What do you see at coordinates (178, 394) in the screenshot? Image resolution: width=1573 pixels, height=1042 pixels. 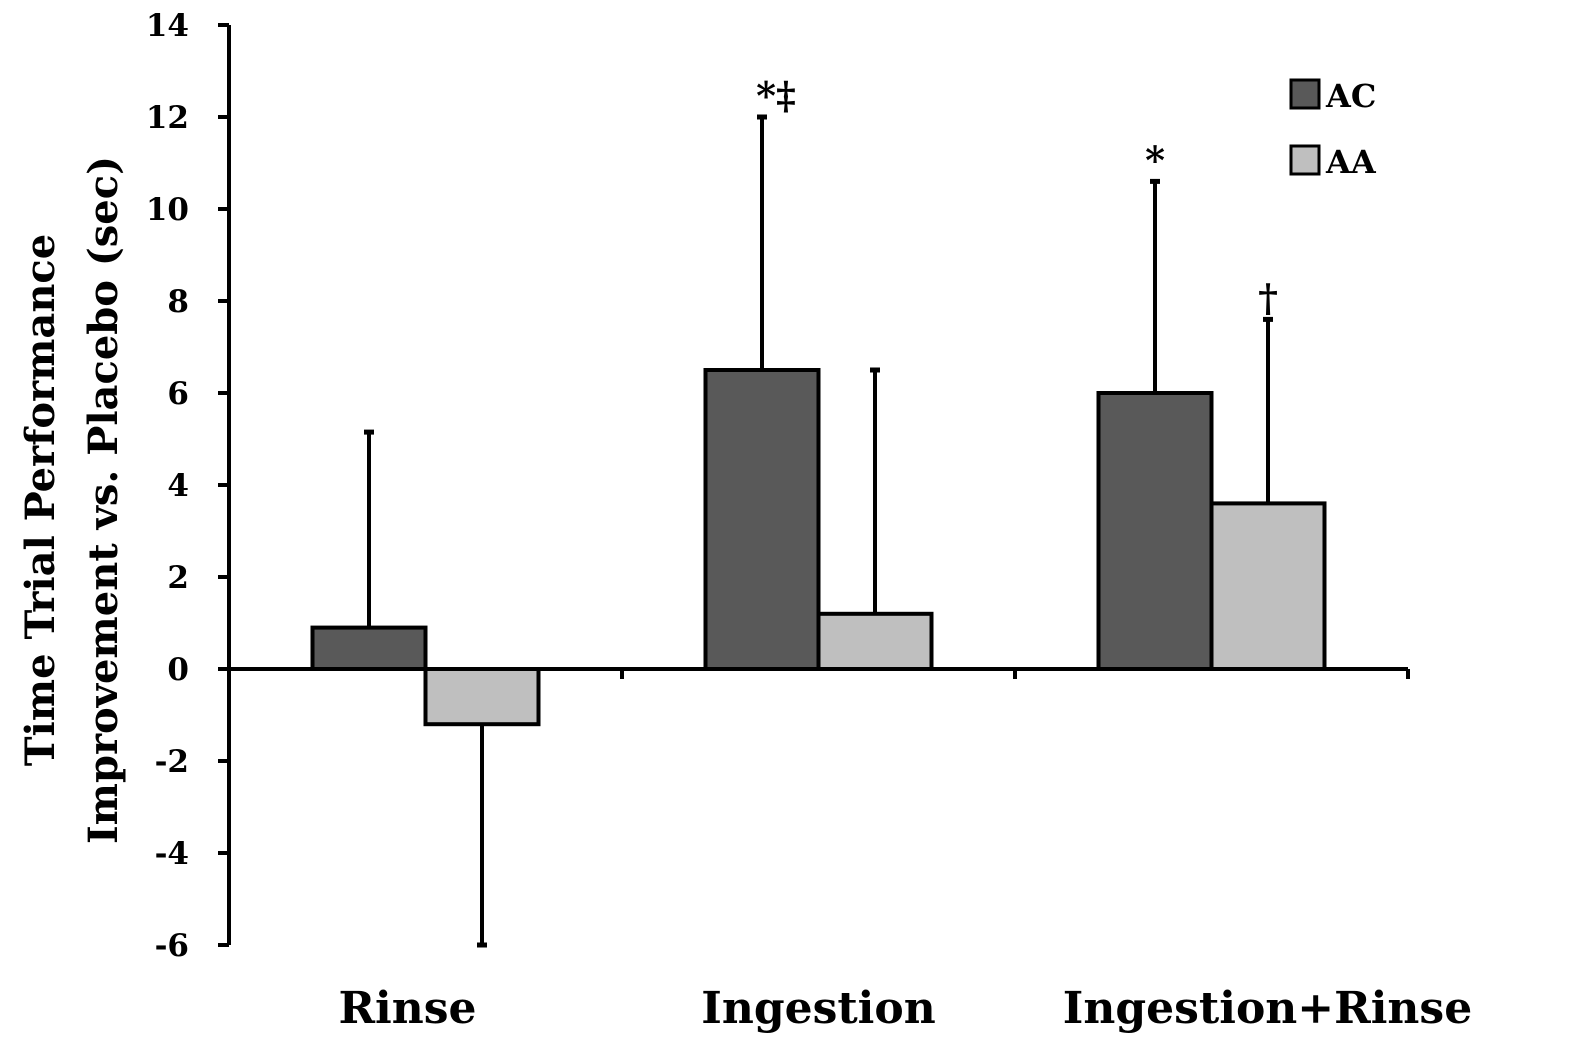 I see `y-tick-label: 6` at bounding box center [178, 394].